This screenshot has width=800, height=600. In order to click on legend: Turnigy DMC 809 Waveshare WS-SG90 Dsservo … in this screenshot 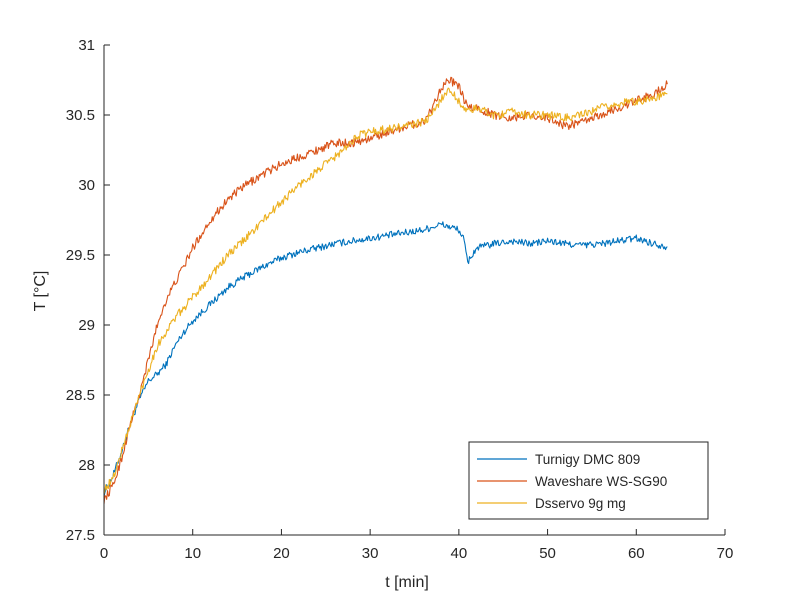, I will do `click(588, 480)`.